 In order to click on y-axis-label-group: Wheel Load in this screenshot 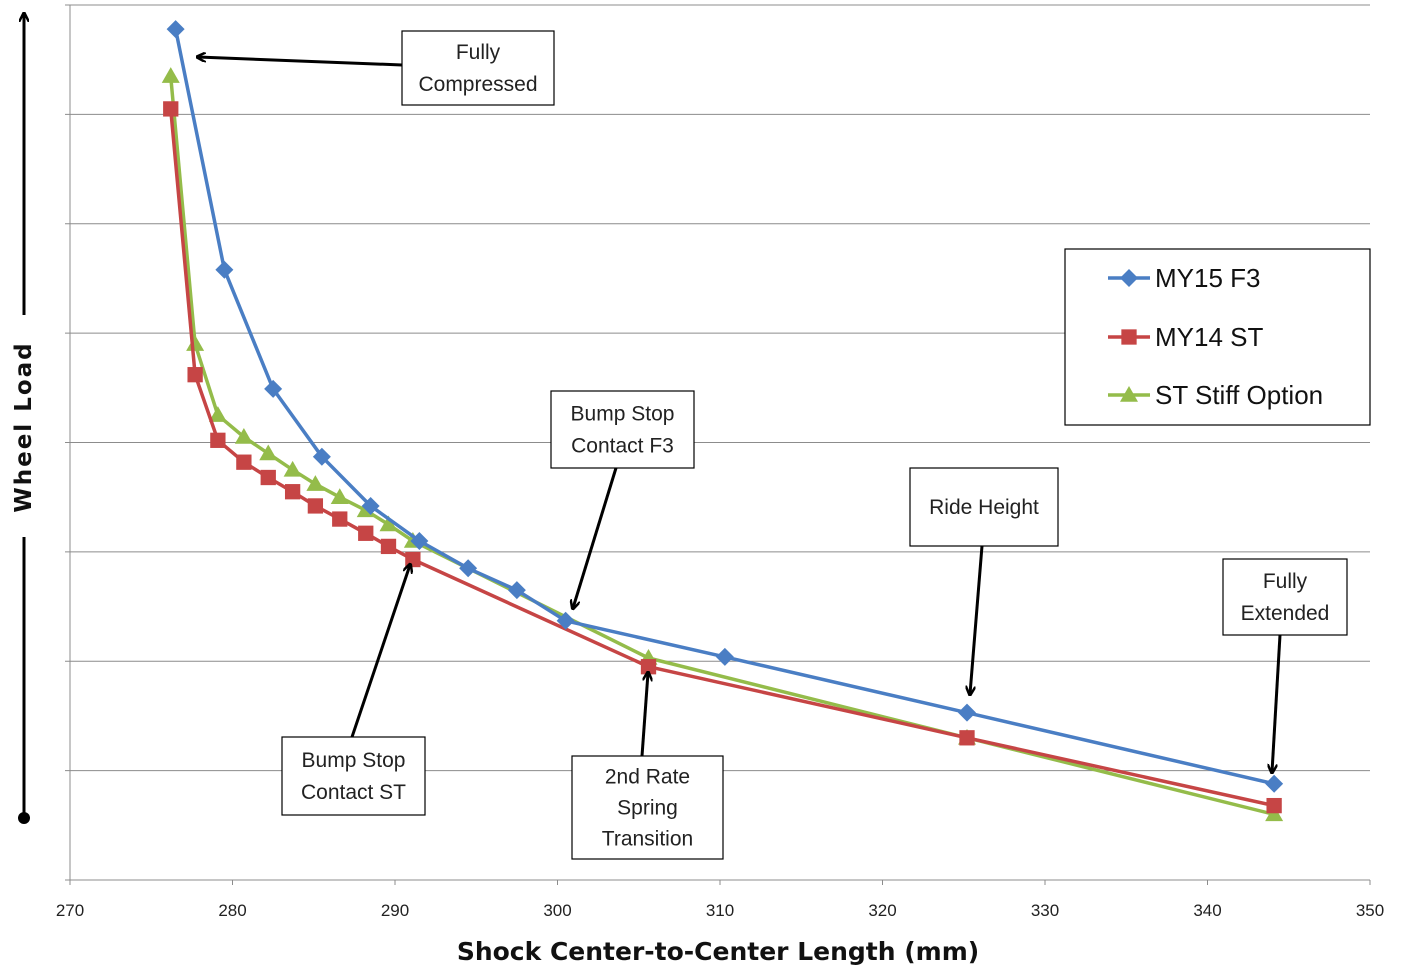, I will do `click(24, 419)`.